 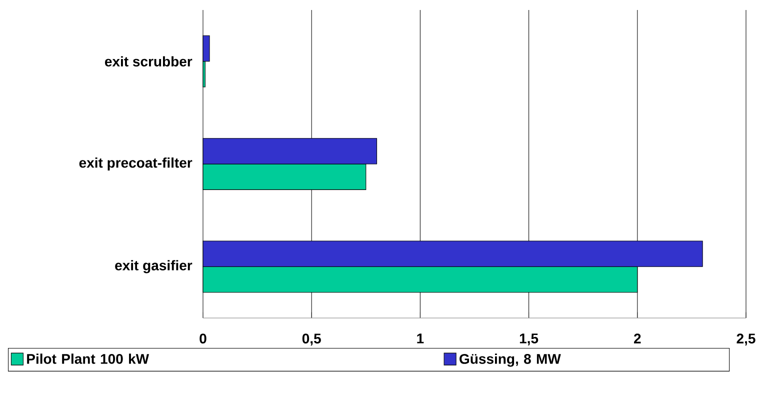 What do you see at coordinates (148, 61) in the screenshot?
I see `y-tick-label: exit scrubber` at bounding box center [148, 61].